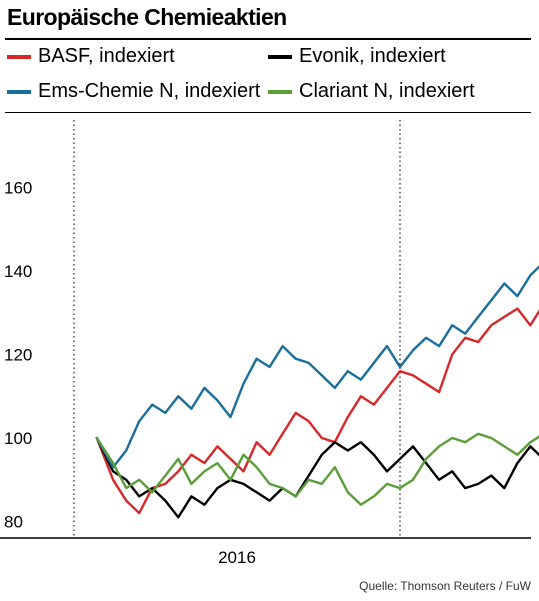 This screenshot has width=539, height=601. I want to click on legend-item-ems-chemie: Ems-Chemie N, indexiert, so click(133, 91).